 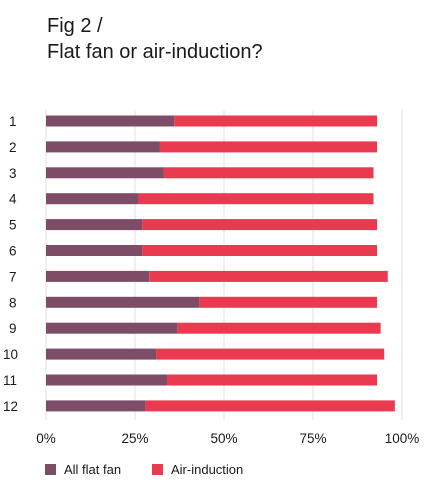 I want to click on x-tick-label: 75%, so click(x=312, y=438).